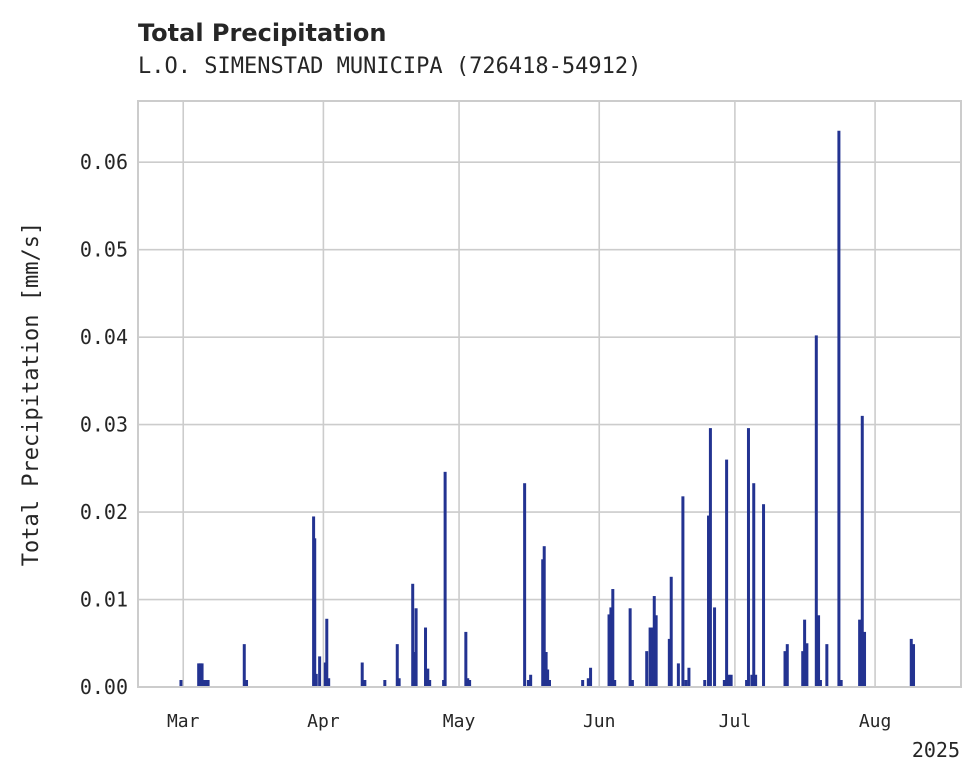 Image resolution: width=980 pixels, height=783 pixels. I want to click on y-tick-label: 0.00, so click(104, 687).